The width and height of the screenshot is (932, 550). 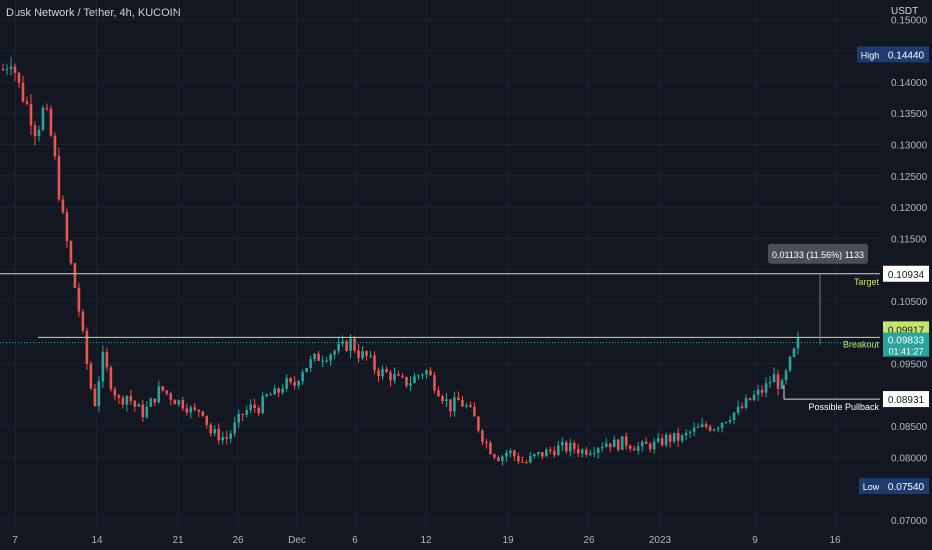 I want to click on x-tick-label: 9, so click(x=755, y=540).